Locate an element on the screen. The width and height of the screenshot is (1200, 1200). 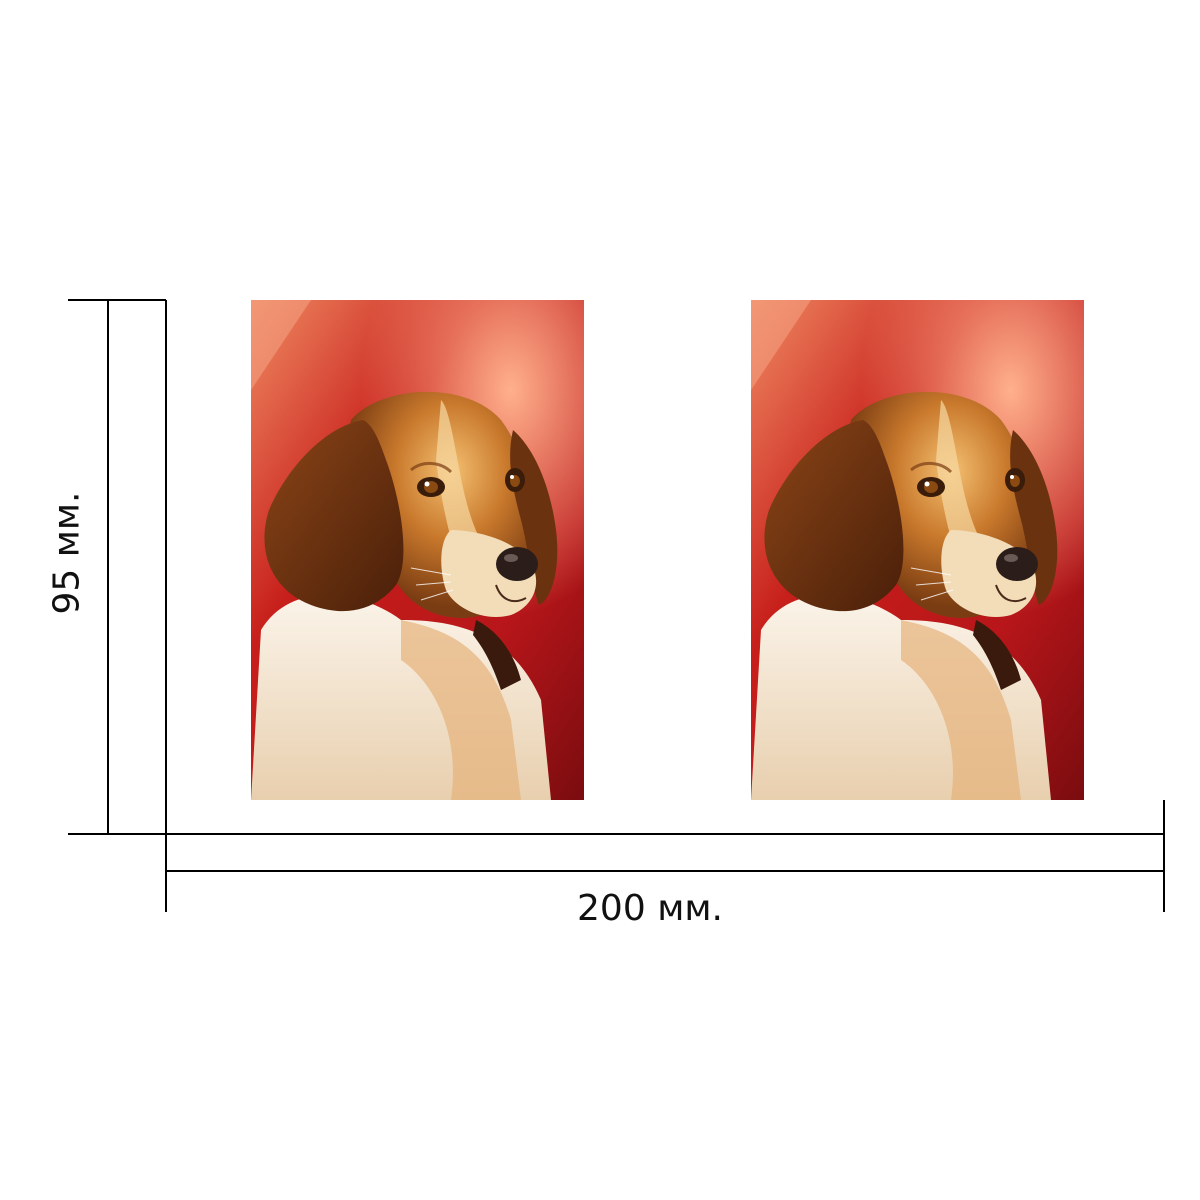
dog-photo-left is located at coordinates (417, 550).